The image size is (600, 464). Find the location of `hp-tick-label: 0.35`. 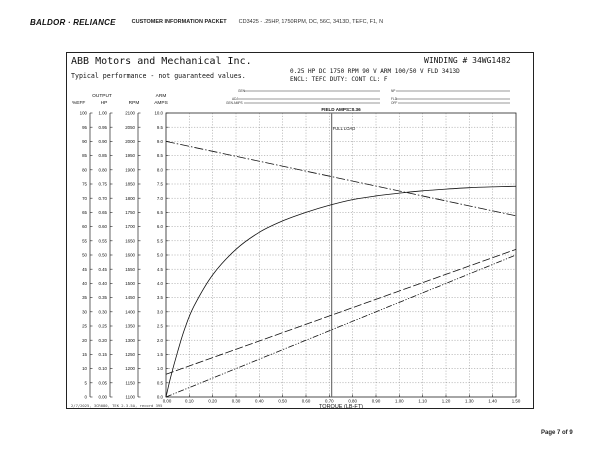

hp-tick-label: 0.35 is located at coordinates (102, 297).